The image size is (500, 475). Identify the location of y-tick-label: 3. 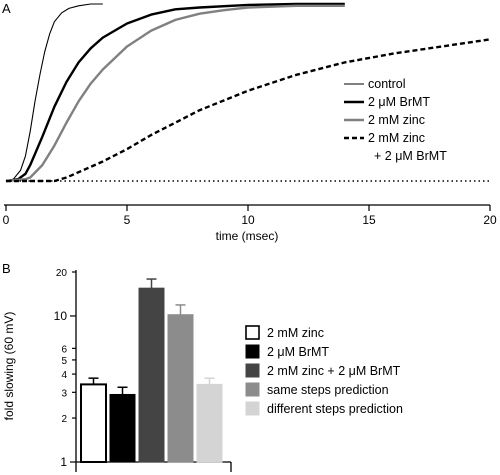
(64, 393).